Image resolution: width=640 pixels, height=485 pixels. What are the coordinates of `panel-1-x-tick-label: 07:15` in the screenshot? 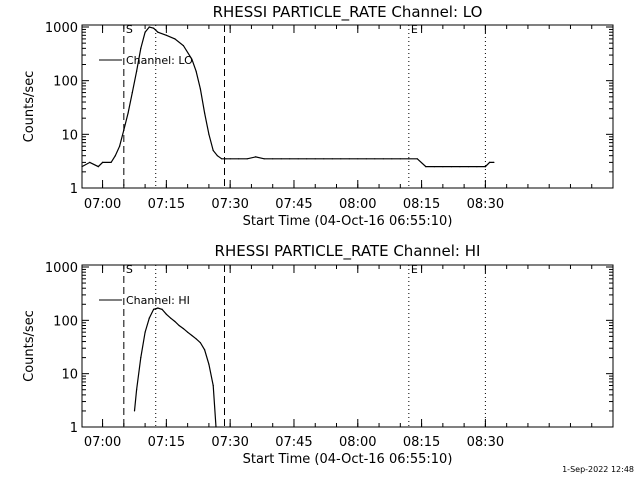 It's located at (166, 204).